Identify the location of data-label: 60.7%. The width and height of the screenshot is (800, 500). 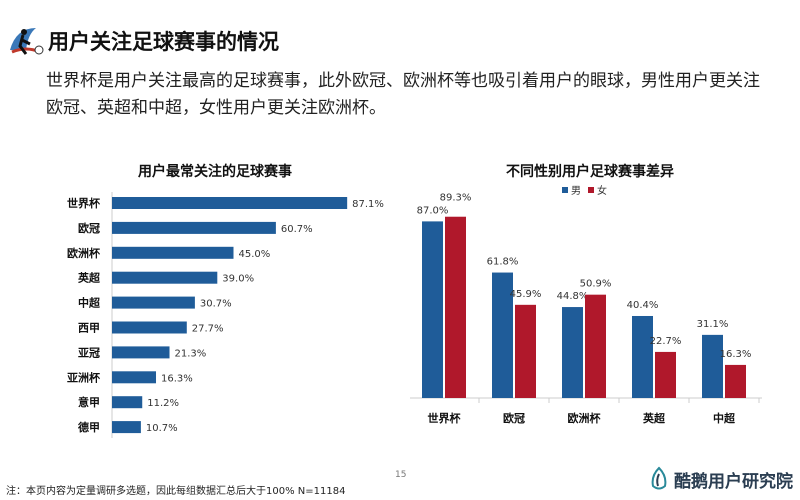
(297, 229).